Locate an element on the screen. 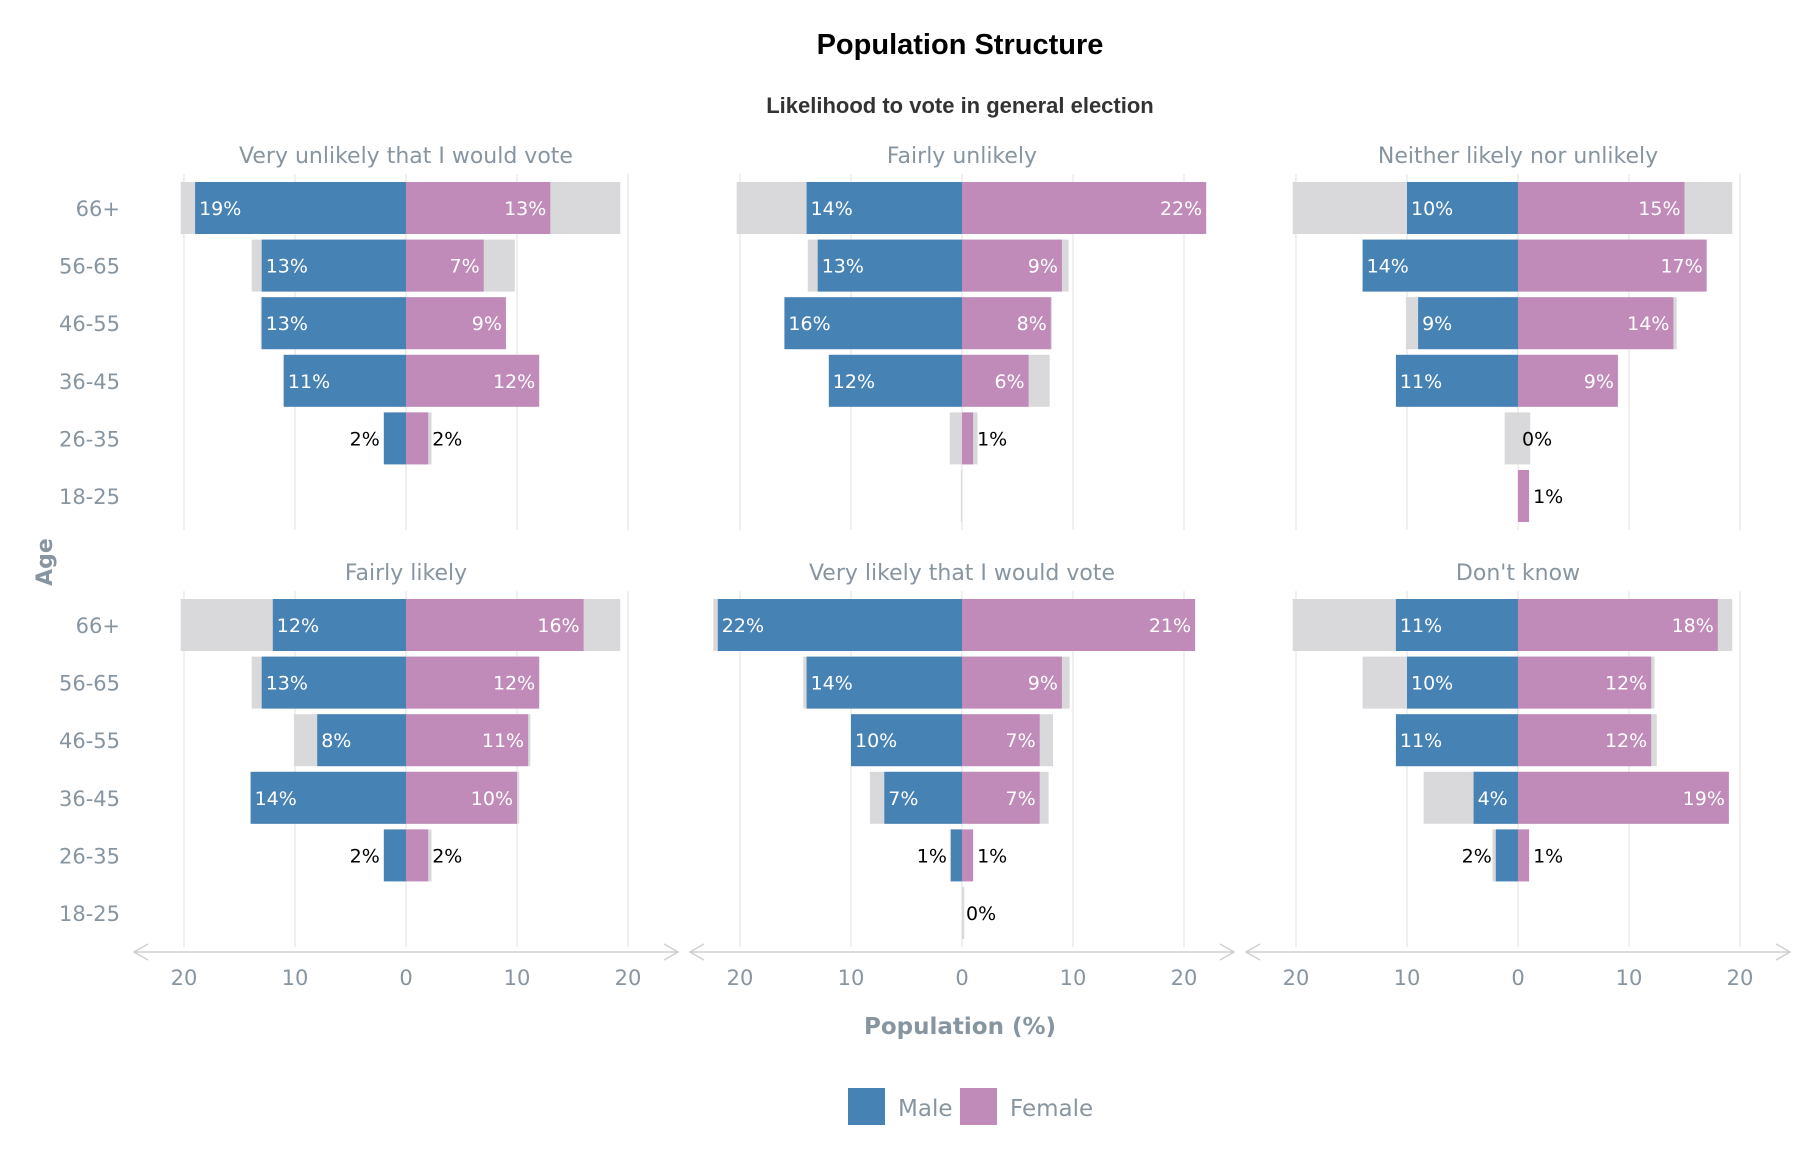 This screenshot has width=1807, height=1164. age-label: 56-65 is located at coordinates (89, 267).